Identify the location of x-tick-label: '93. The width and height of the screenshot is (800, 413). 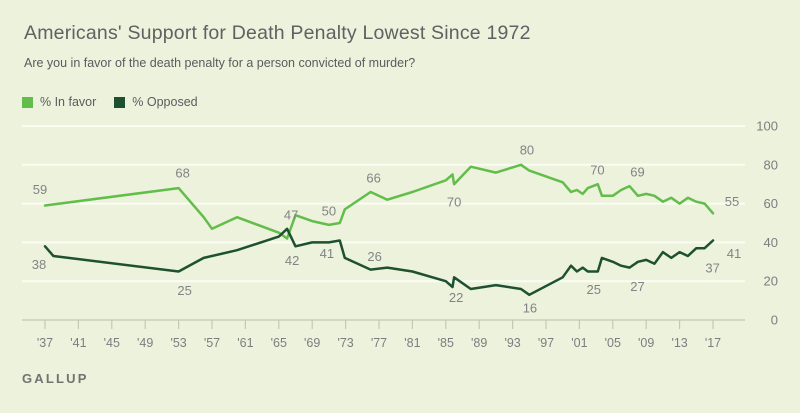
(512, 343).